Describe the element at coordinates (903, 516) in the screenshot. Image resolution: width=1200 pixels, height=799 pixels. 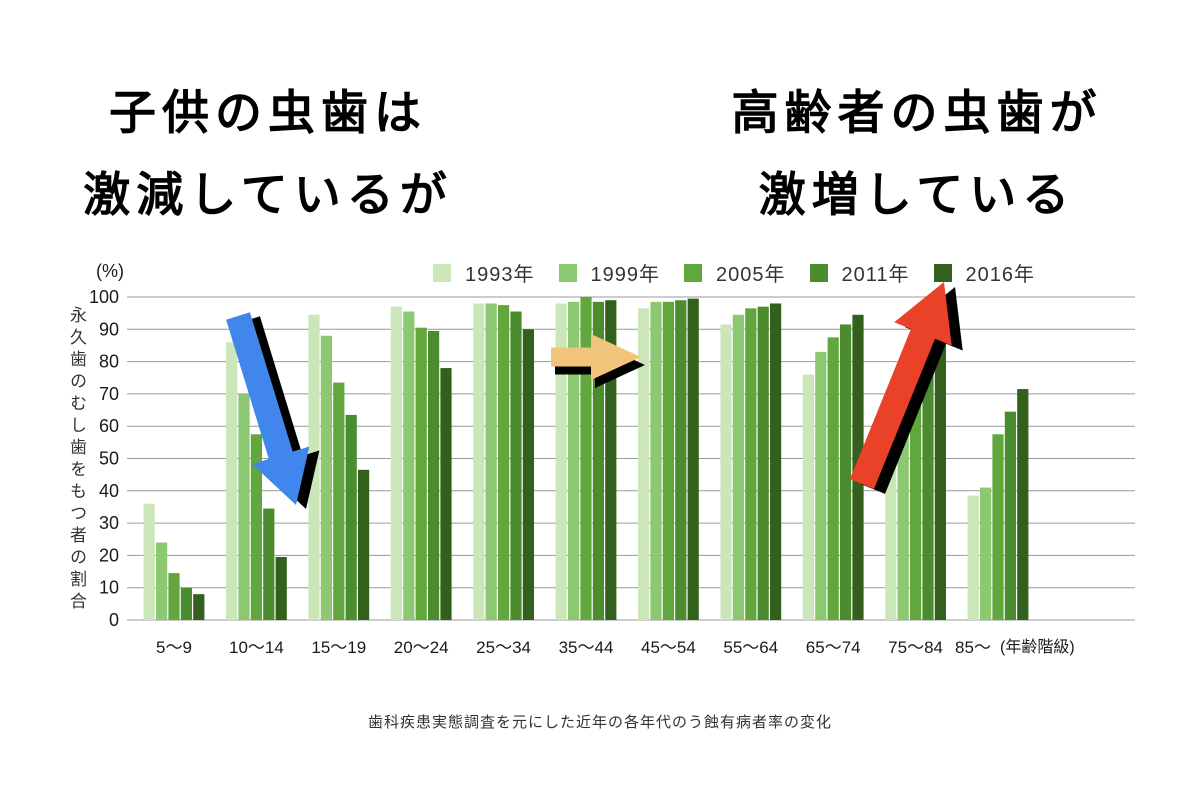
I see `bar-75〜84-1999年` at that location.